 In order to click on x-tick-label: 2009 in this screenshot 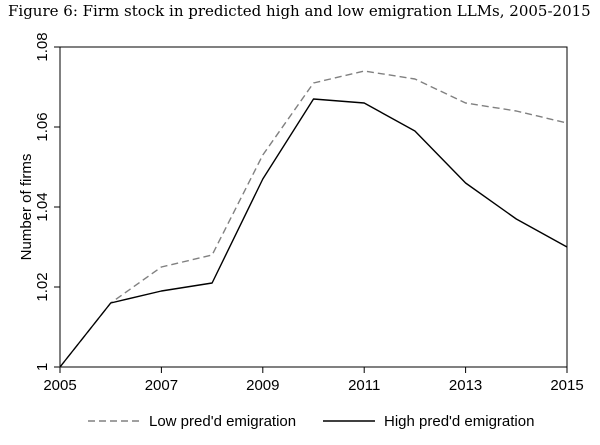, I will do `click(262, 385)`.